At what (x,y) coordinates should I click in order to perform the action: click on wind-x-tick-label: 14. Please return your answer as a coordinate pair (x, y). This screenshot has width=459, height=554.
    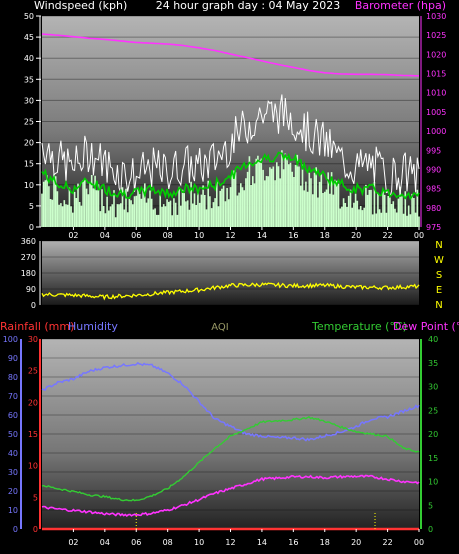
    Looking at the image, I should click on (262, 235).